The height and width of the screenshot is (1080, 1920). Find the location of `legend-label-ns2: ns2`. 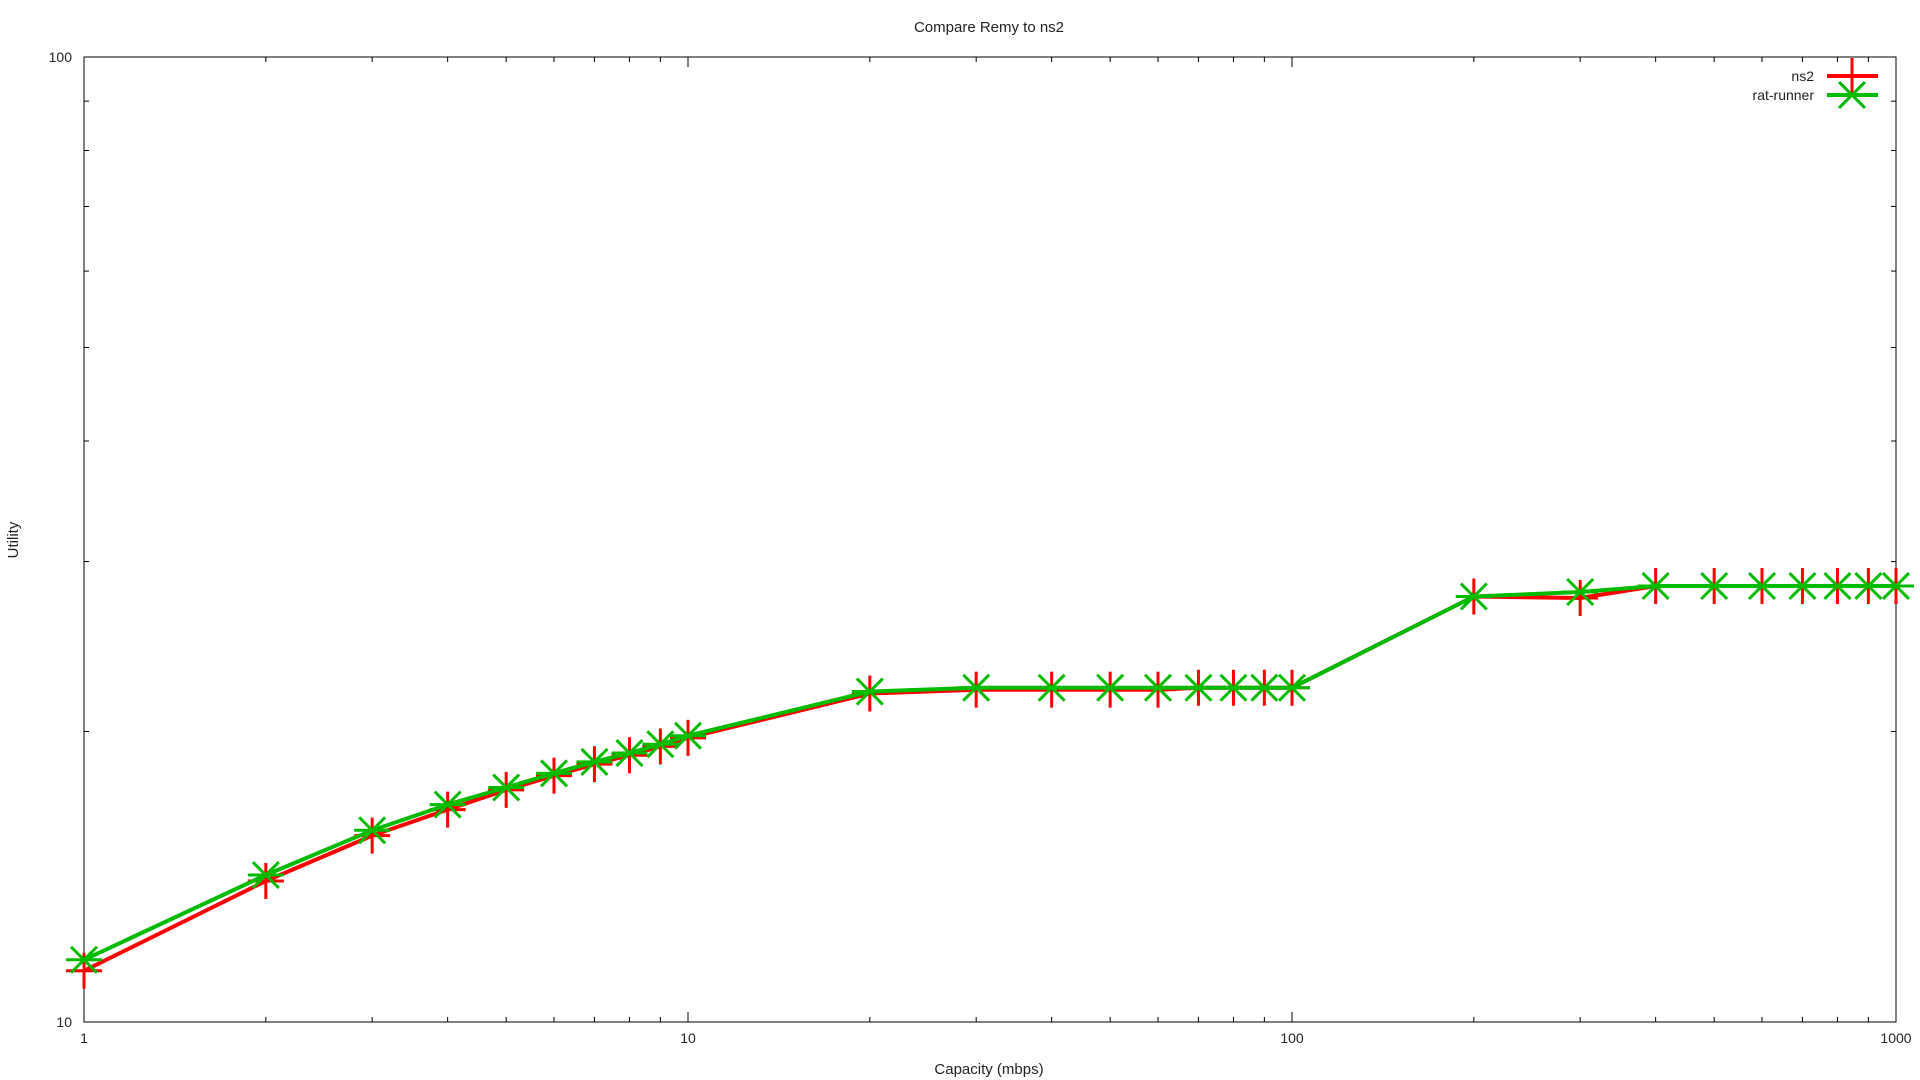

legend-label-ns2: ns2 is located at coordinates (1802, 76).